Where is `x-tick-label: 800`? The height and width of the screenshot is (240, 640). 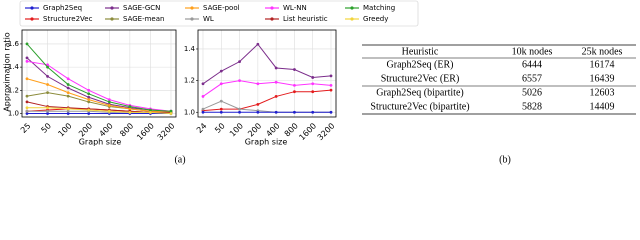 x-tick-label: 800 is located at coordinates (126, 129).